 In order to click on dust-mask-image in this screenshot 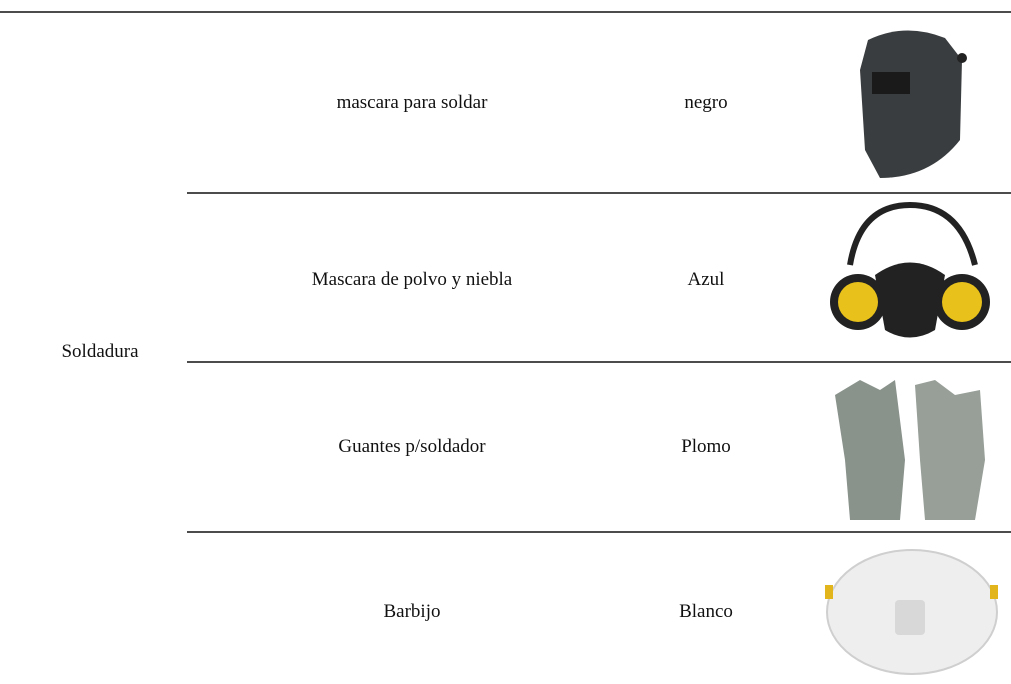, I will do `click(911, 612)`.